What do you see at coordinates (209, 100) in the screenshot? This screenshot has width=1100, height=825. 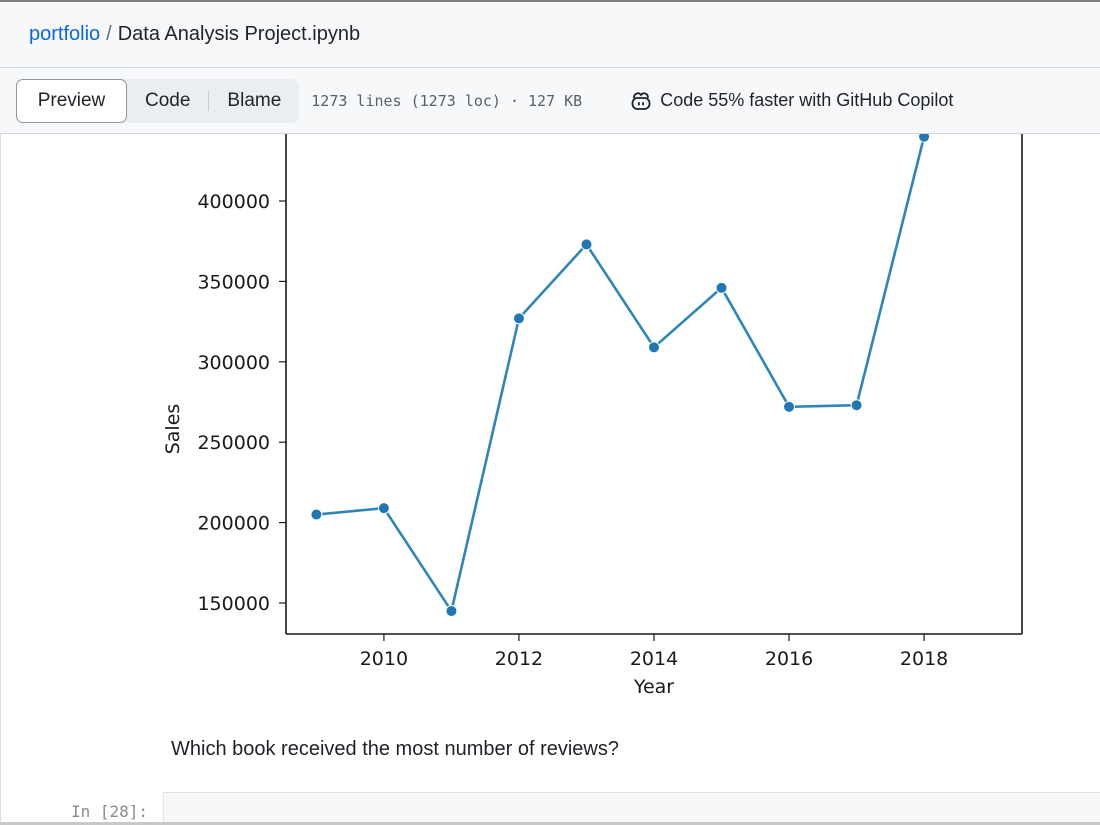 I see `tab-divider` at bounding box center [209, 100].